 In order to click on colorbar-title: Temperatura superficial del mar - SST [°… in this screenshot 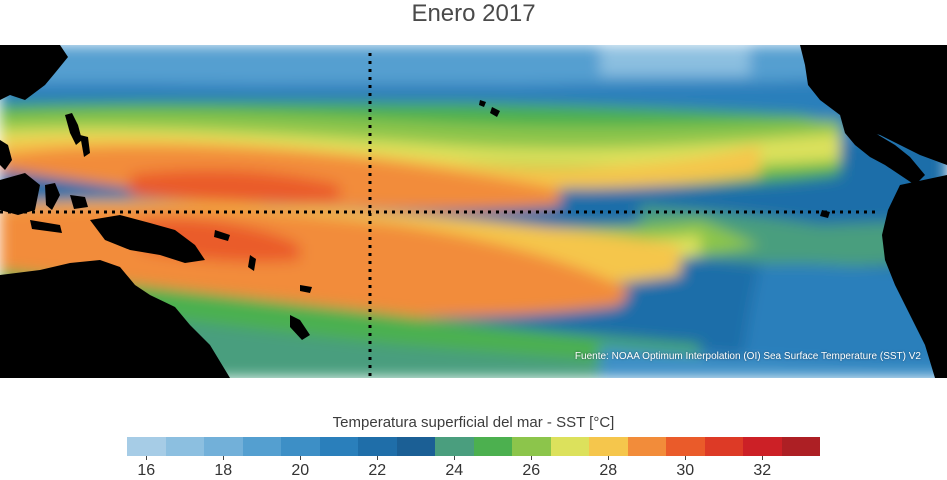, I will do `click(473, 422)`.